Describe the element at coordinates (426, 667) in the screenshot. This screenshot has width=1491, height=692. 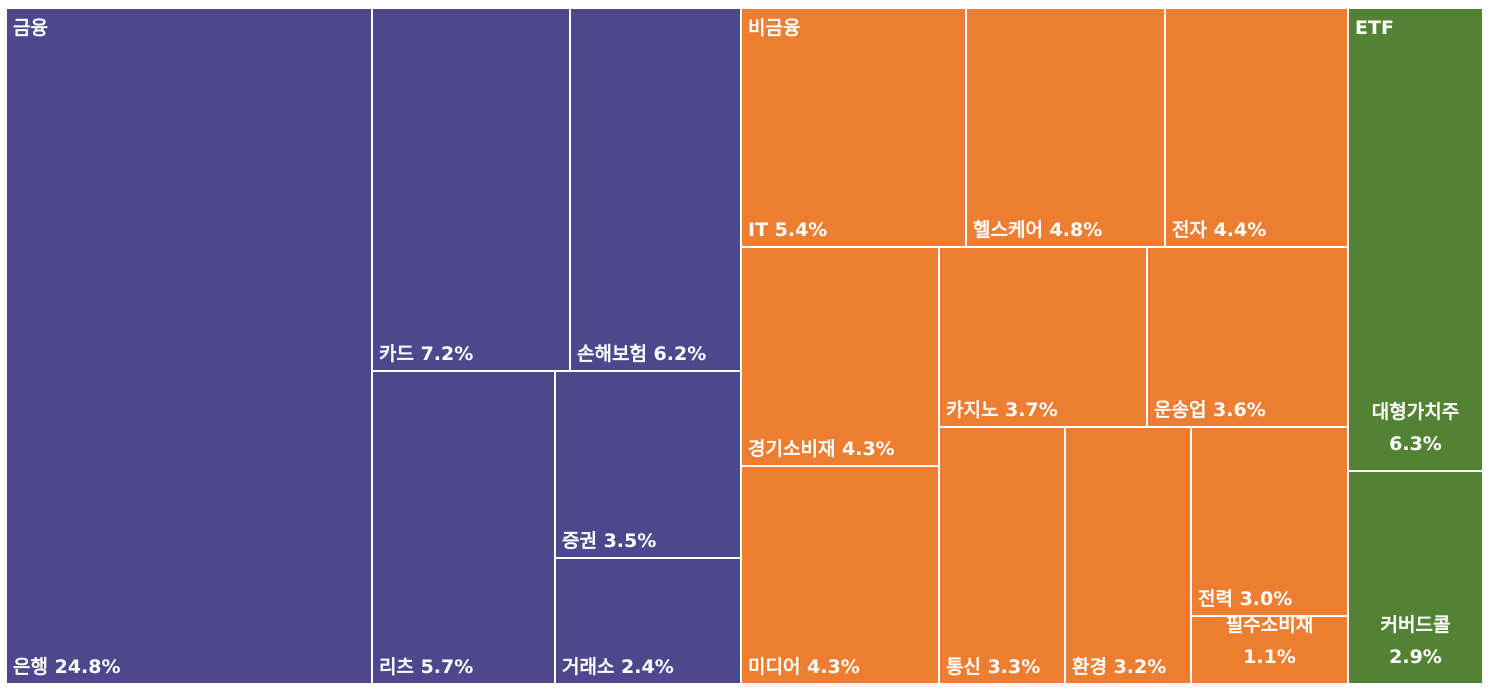
I see `cell-label: 리츠 5.7%` at that location.